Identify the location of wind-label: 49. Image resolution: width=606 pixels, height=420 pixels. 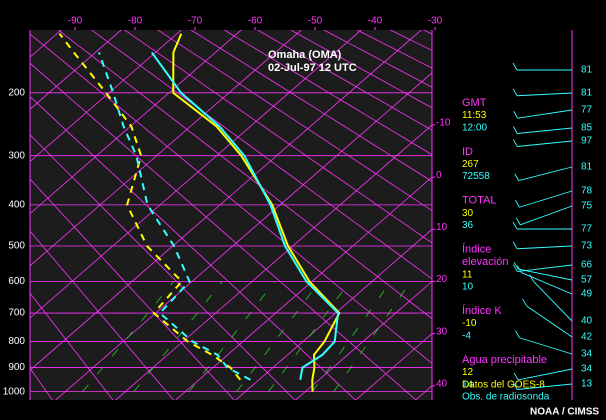
(587, 294).